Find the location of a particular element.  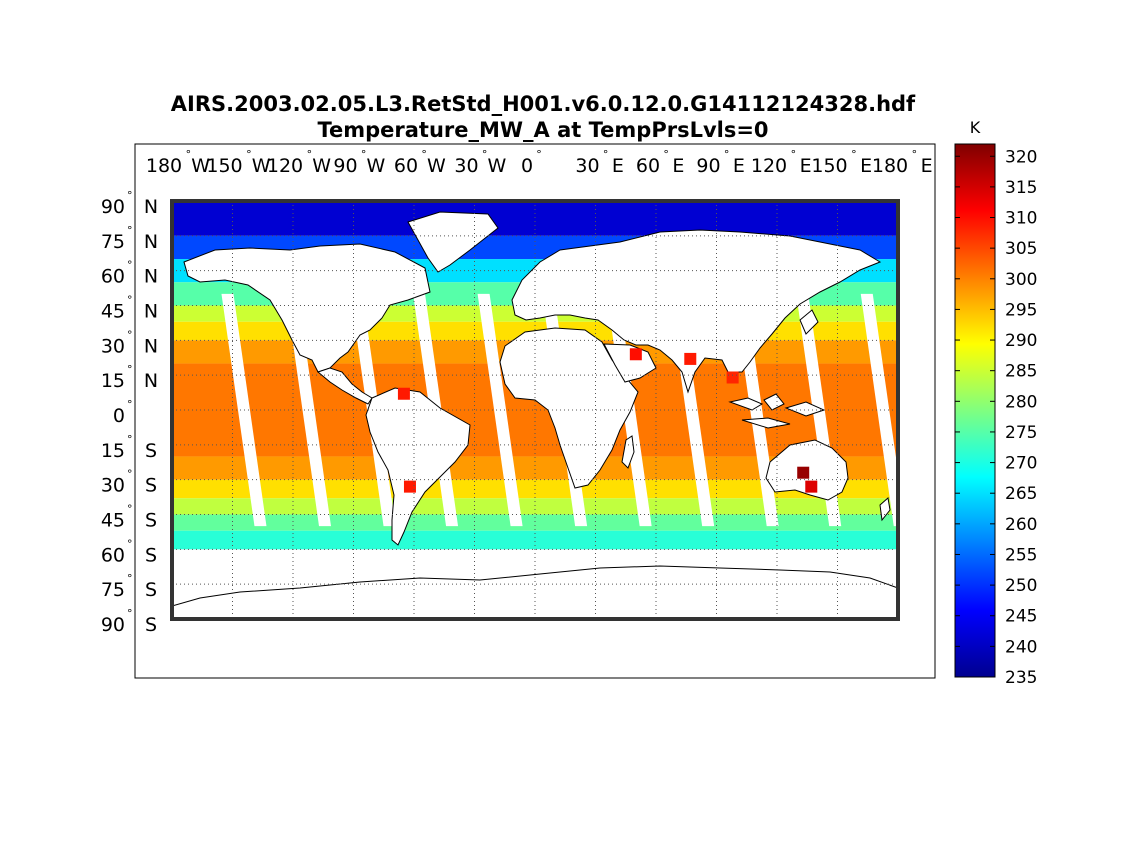

lon-label-11: 150 °E is located at coordinates (841, 162).